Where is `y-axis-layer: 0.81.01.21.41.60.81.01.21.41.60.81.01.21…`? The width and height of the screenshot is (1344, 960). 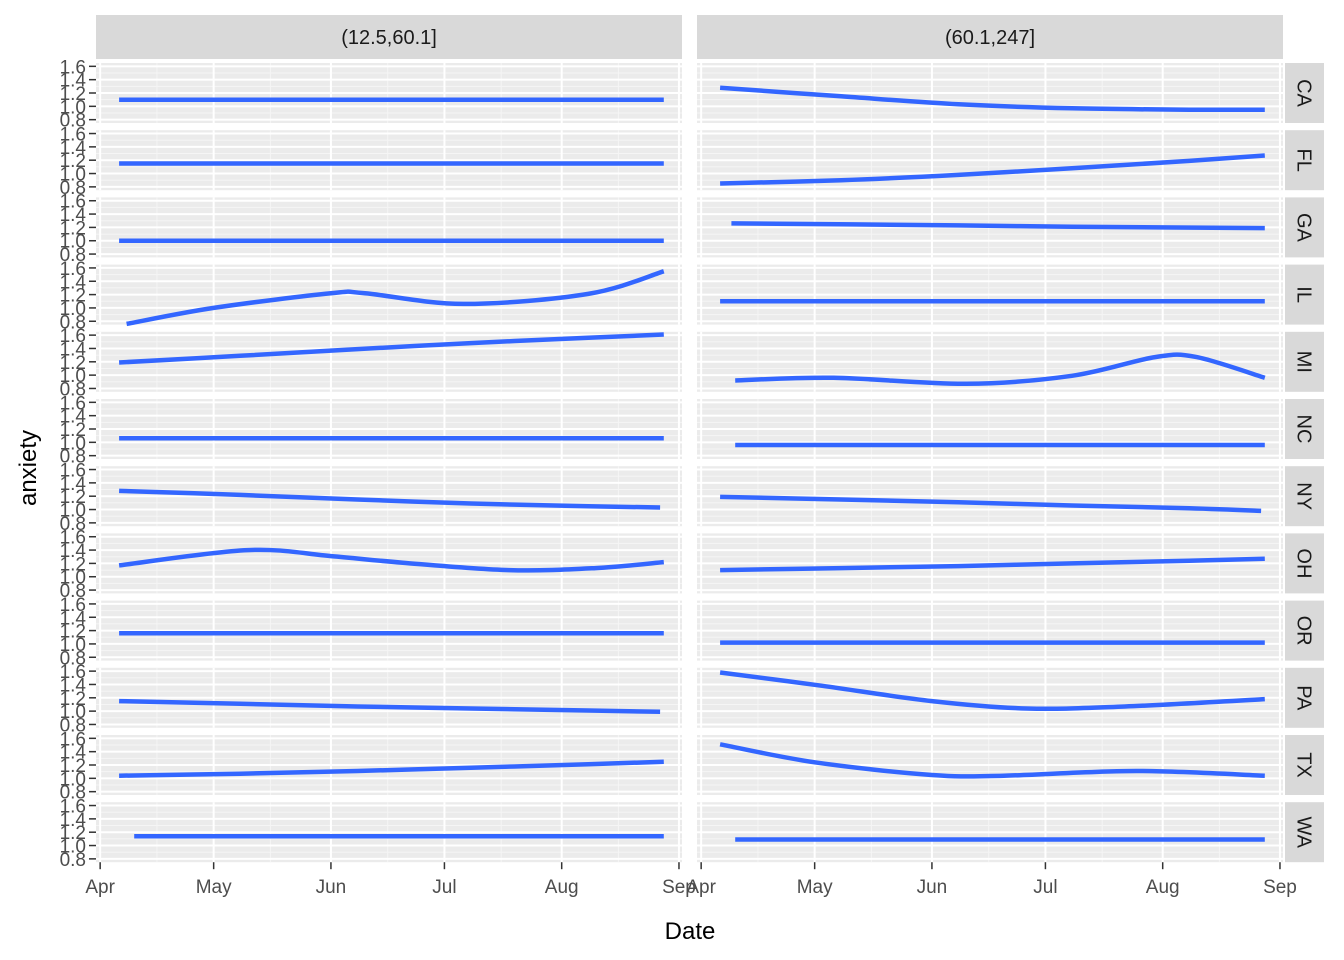 y-axis-layer: 0.81.01.21.41.60.81.01.21.41.60.81.01.21… is located at coordinates (78, 464).